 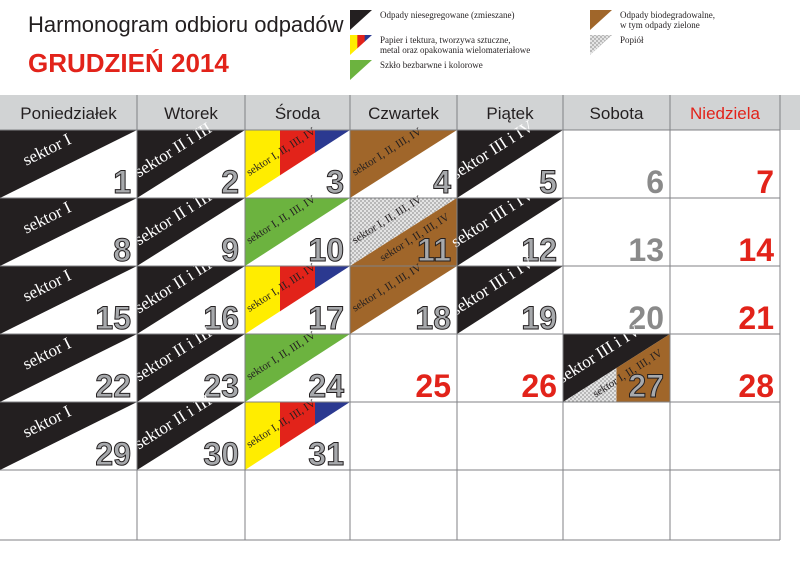 I want to click on legend-label: w tym odpady zielone, so click(x=660, y=25).